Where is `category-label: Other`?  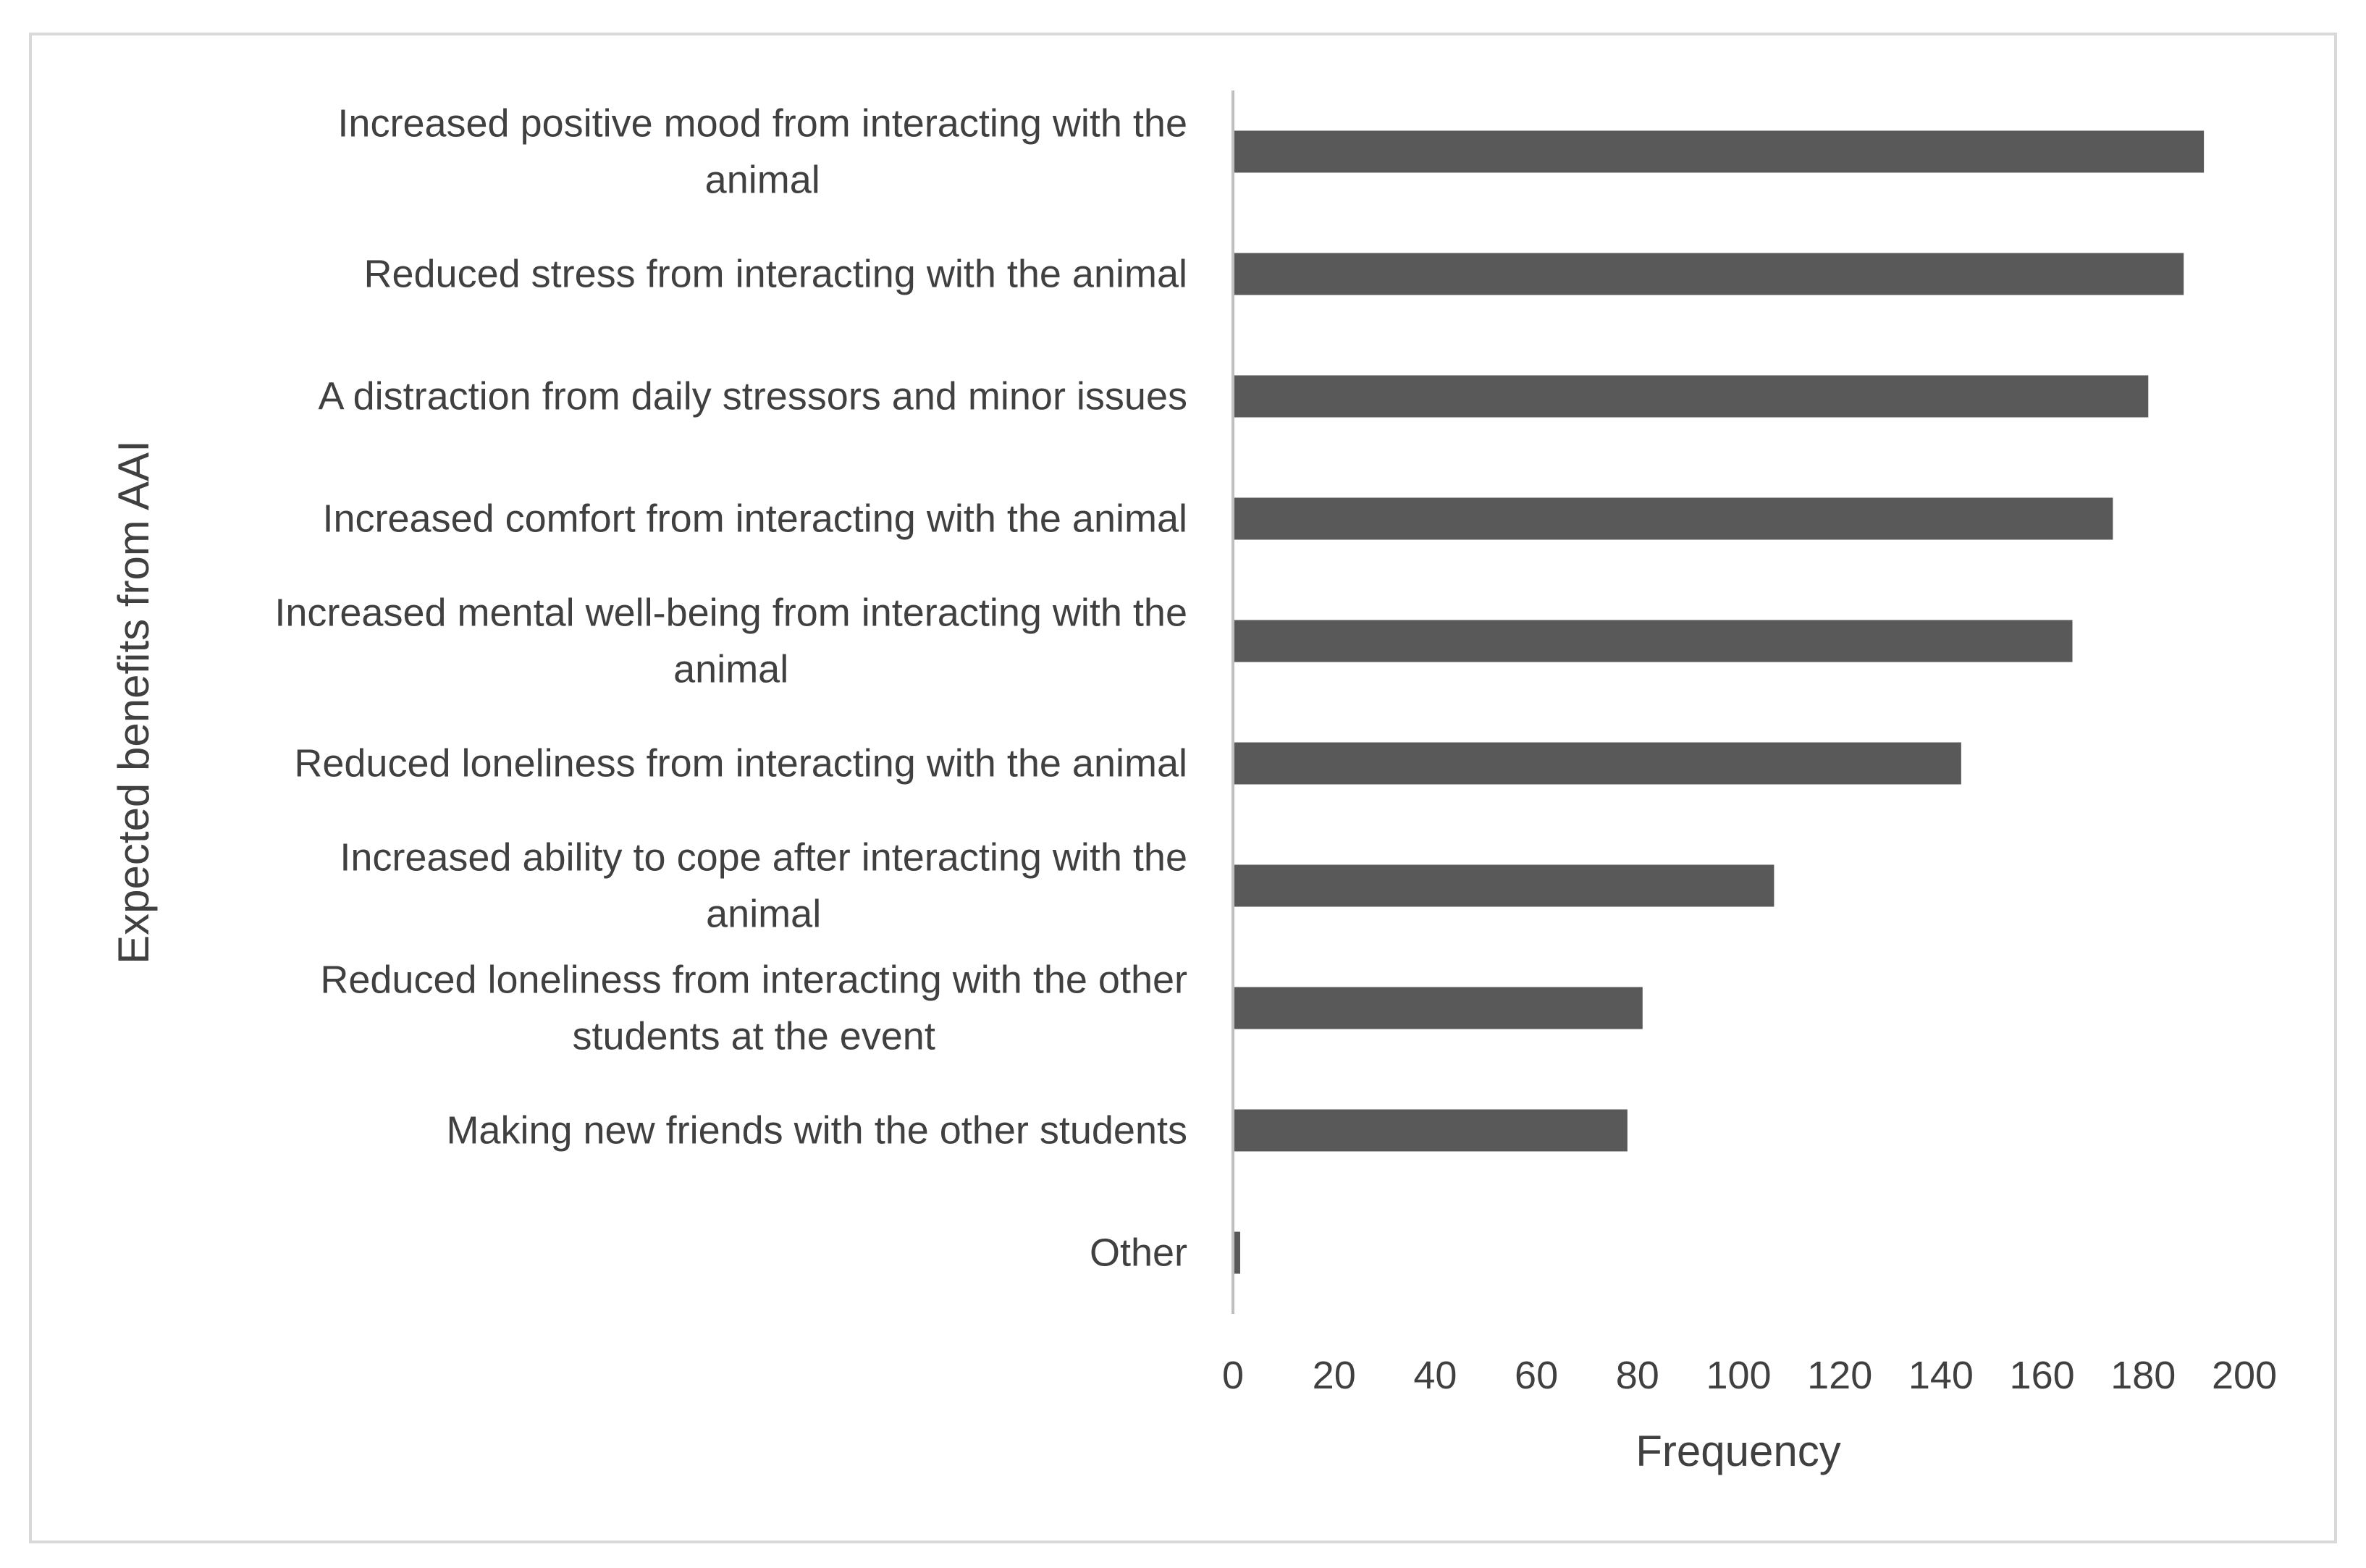 category-label: Other is located at coordinates (1138, 1253).